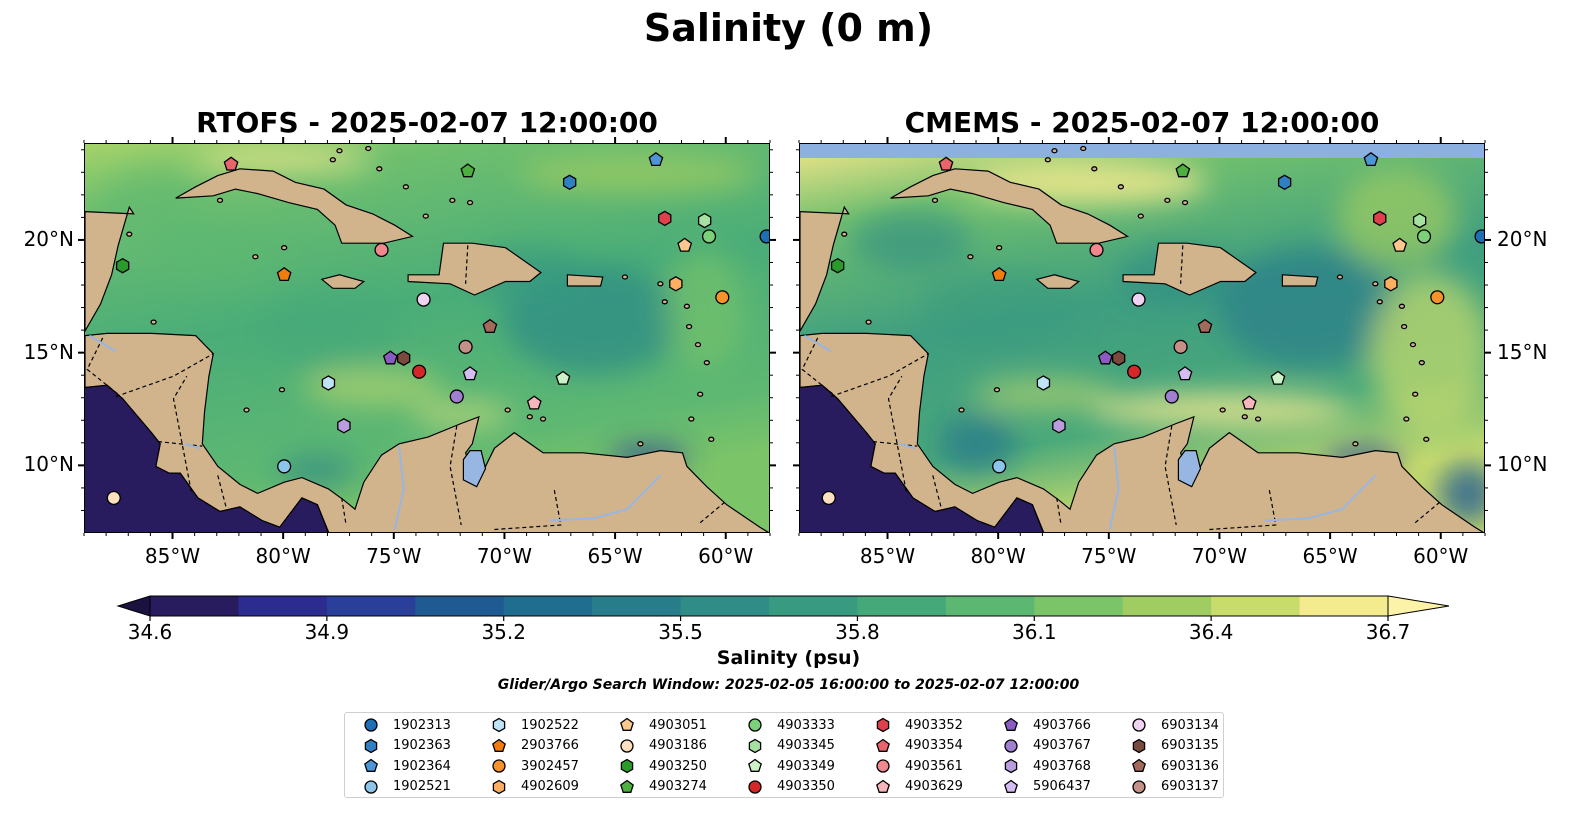 The image size is (1577, 827). I want to click on legend-label: 6903134, so click(1190, 725).